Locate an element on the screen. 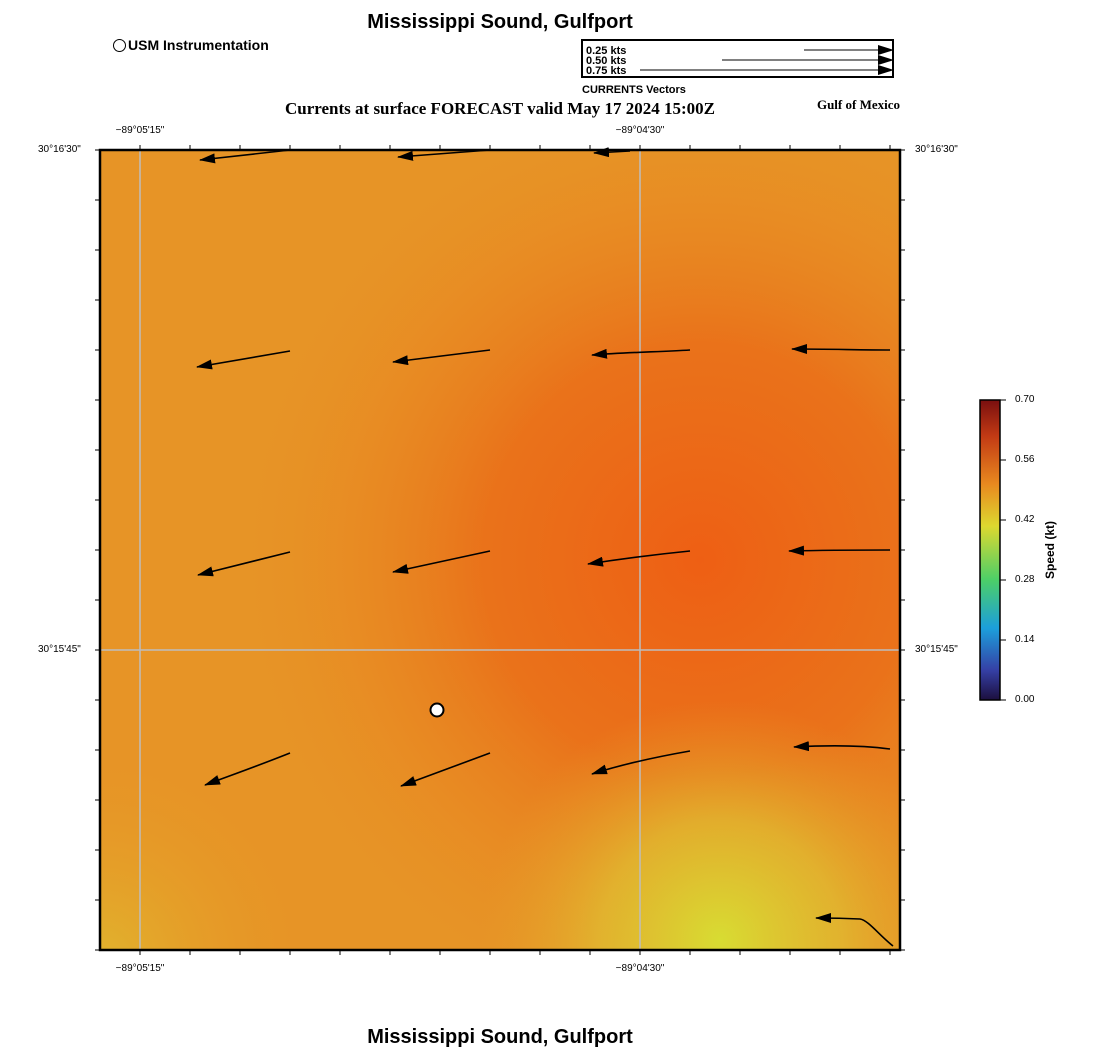 This screenshot has width=1100, height=1050. lat-label-west-middle: 30°15'45" is located at coordinates (59, 649).